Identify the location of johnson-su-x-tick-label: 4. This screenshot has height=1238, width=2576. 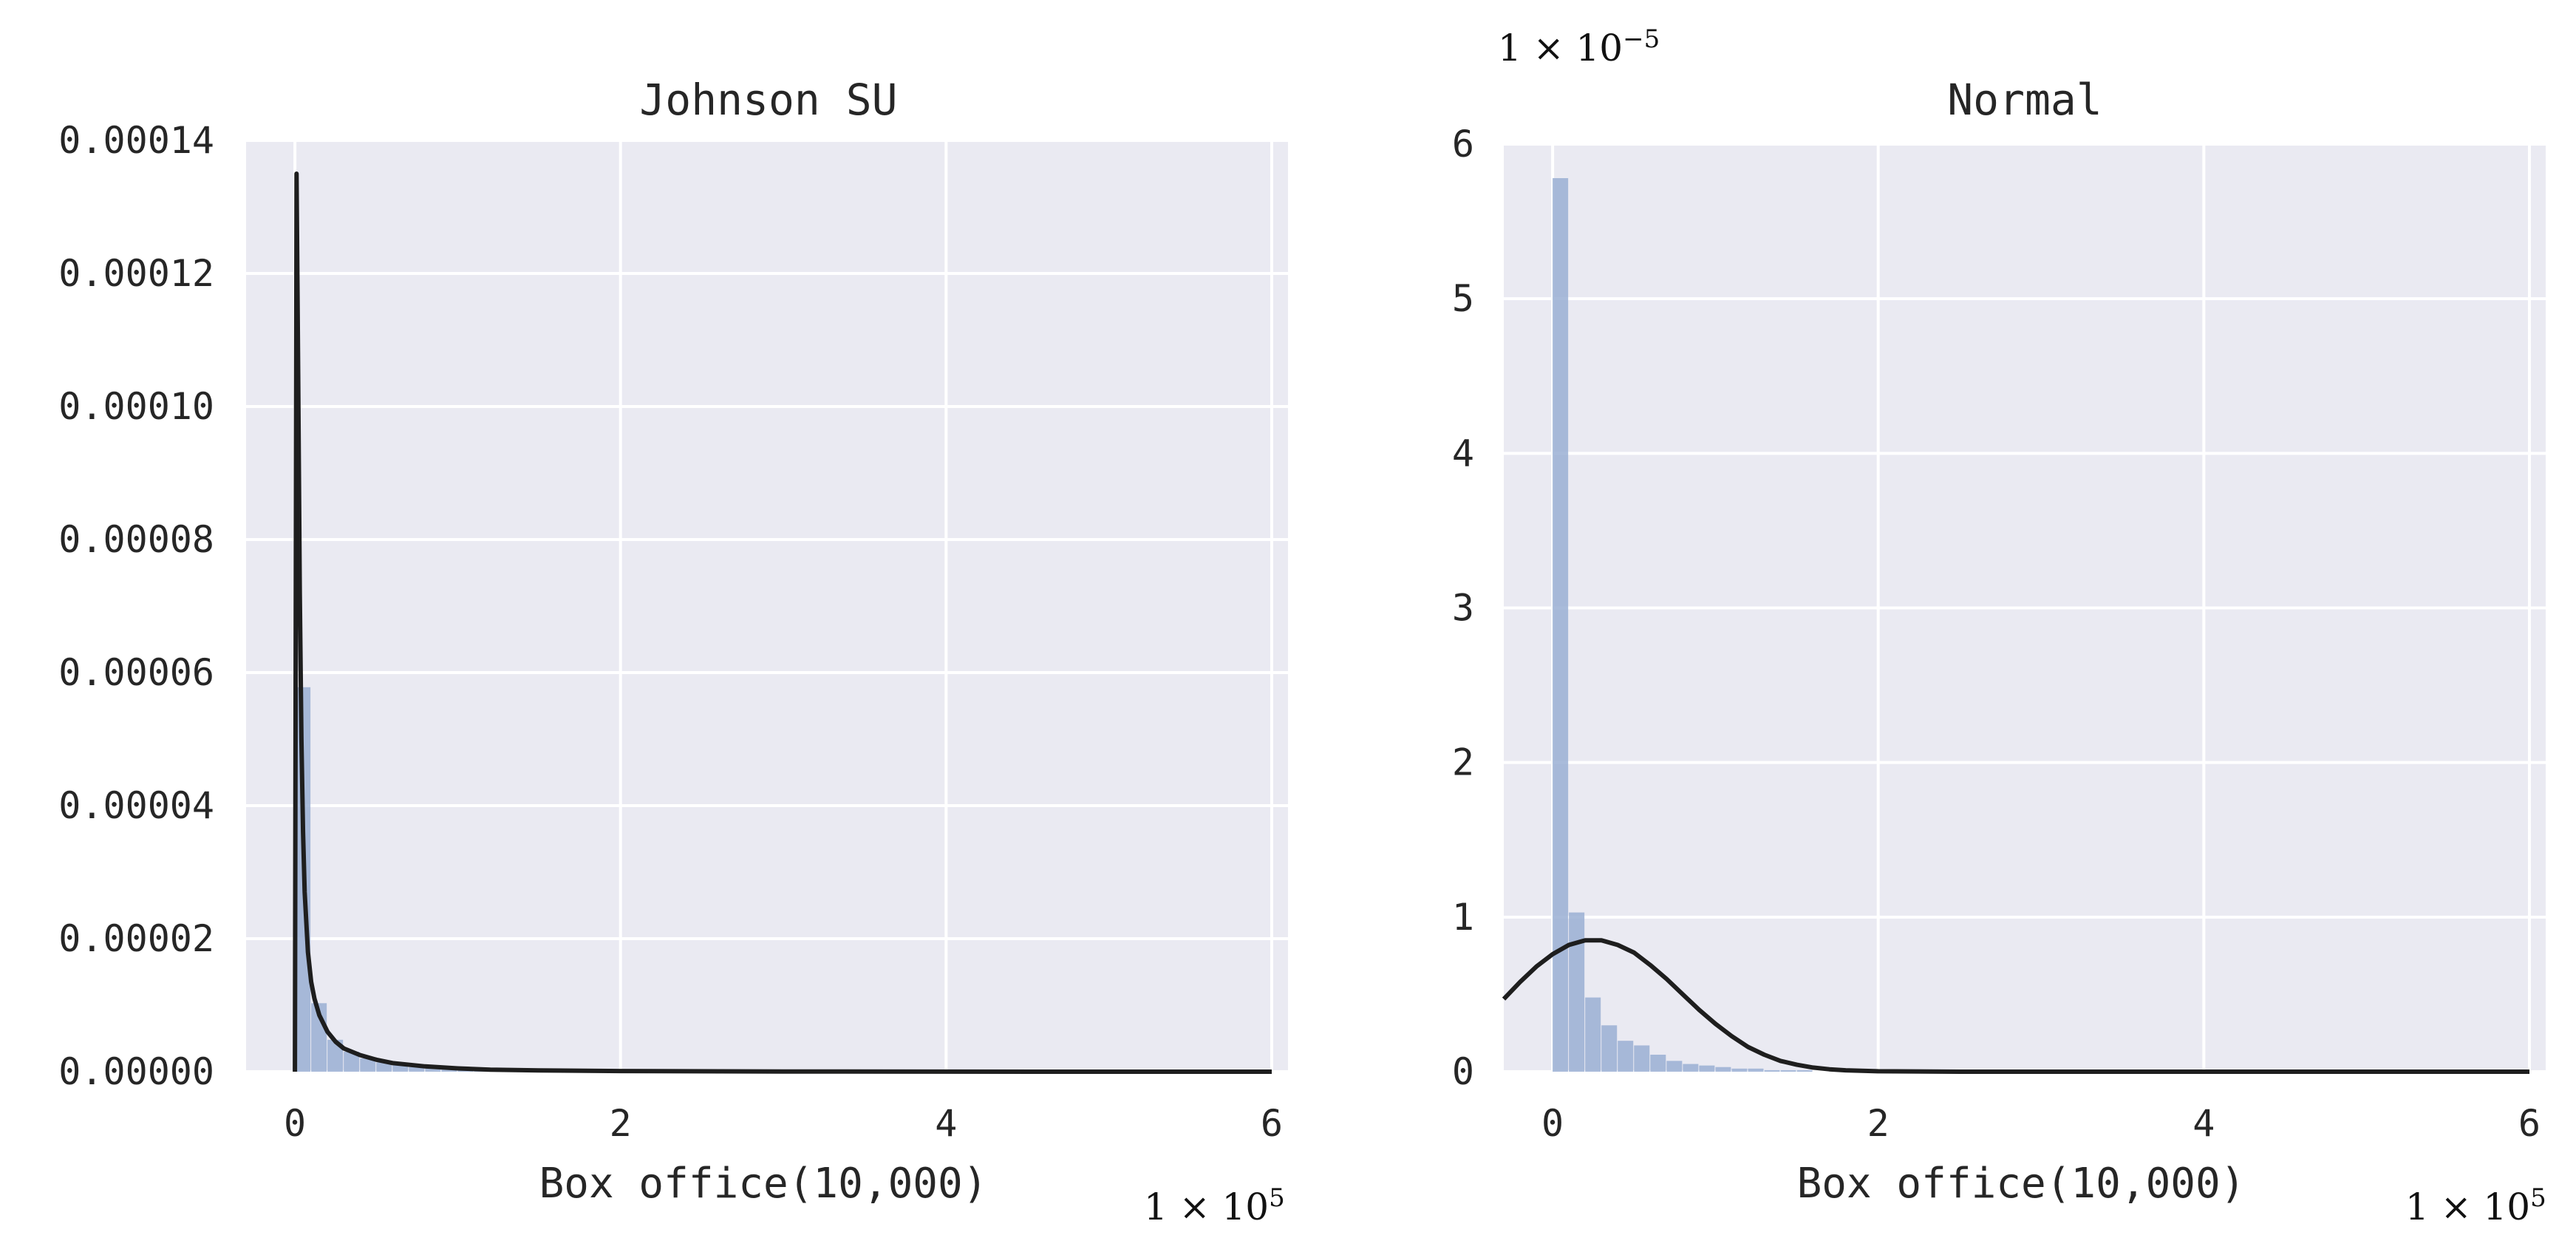
(946, 1123).